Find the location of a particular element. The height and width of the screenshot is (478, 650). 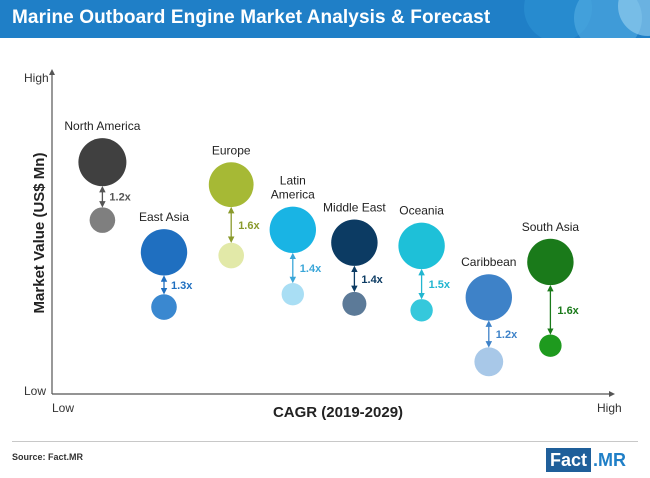

region-label-caribbean: Caribbean is located at coordinates (488, 262).